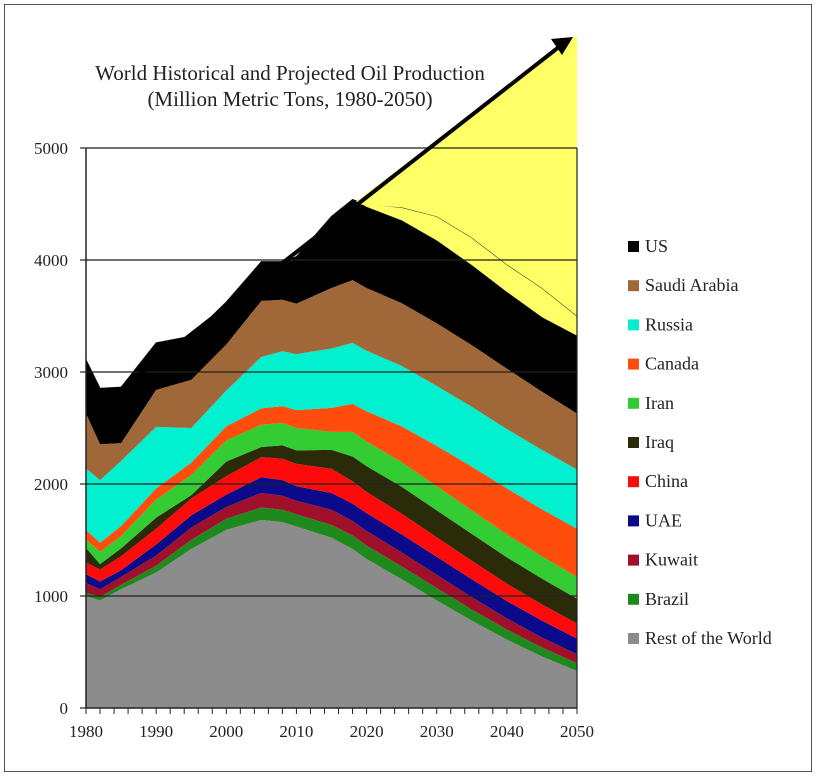  What do you see at coordinates (708, 638) in the screenshot?
I see `legend-label: Rest of the World` at bounding box center [708, 638].